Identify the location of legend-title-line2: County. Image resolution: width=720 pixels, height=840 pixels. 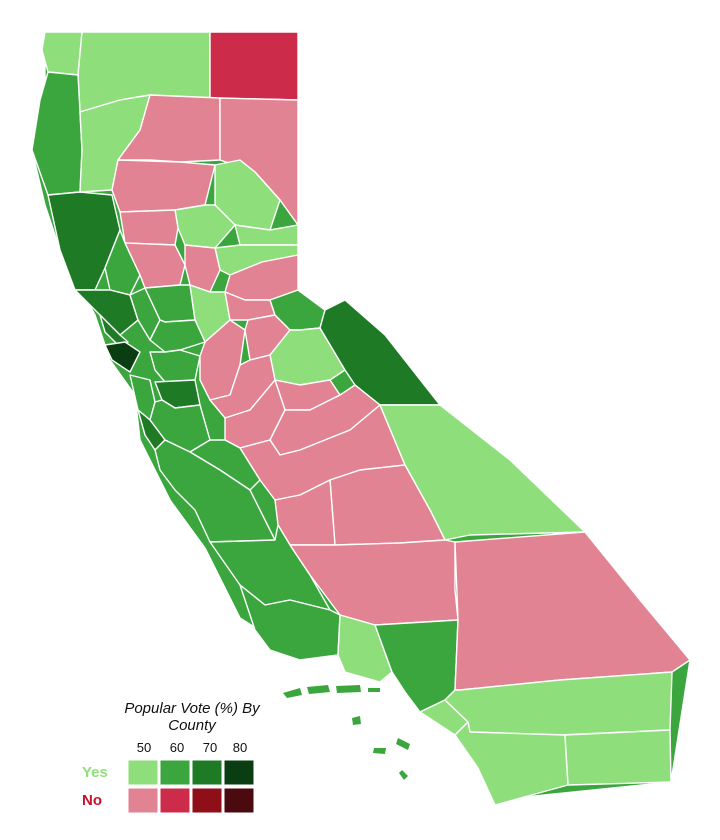
(192, 725).